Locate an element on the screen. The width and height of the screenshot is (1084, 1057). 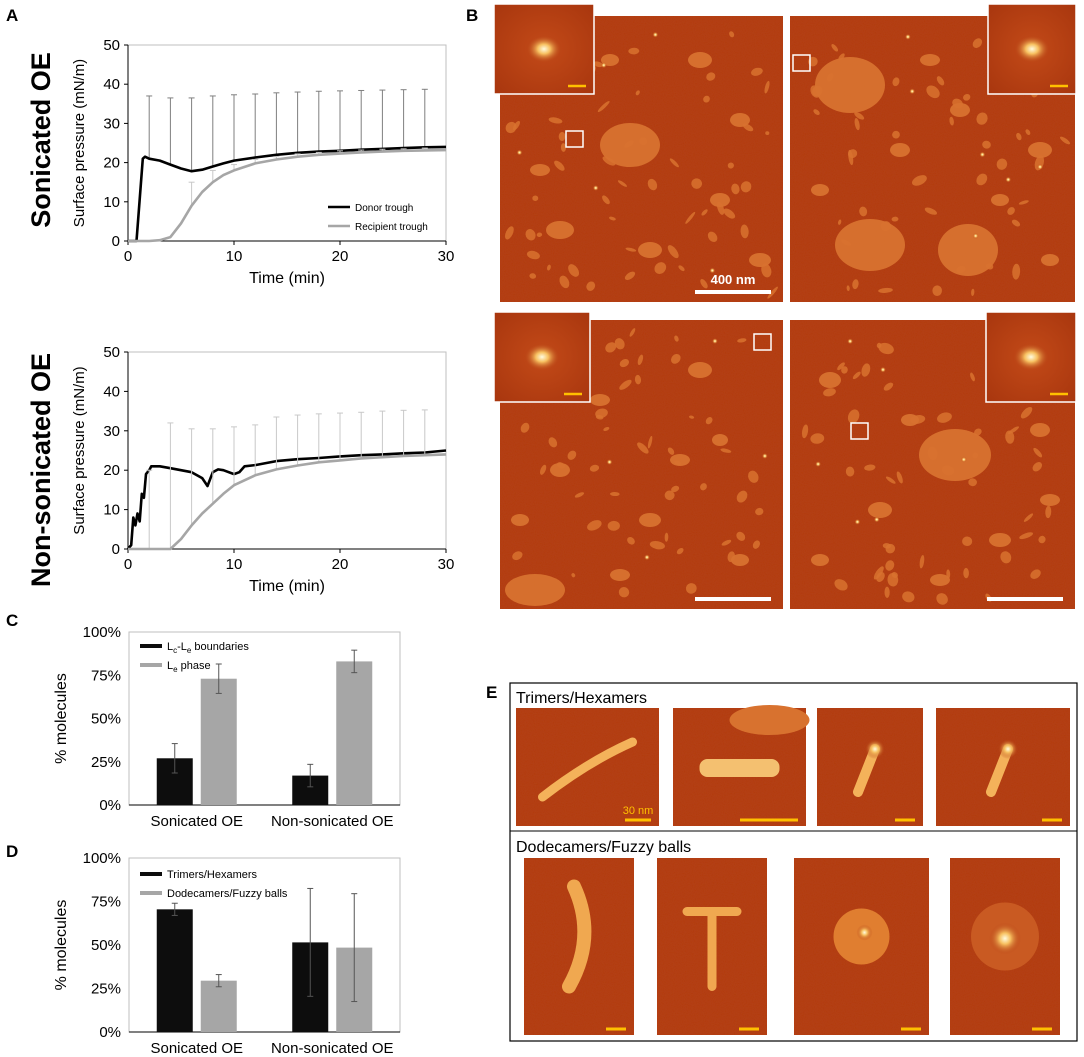
legend-label: Trimers/Hexamers is located at coordinates (212, 875).